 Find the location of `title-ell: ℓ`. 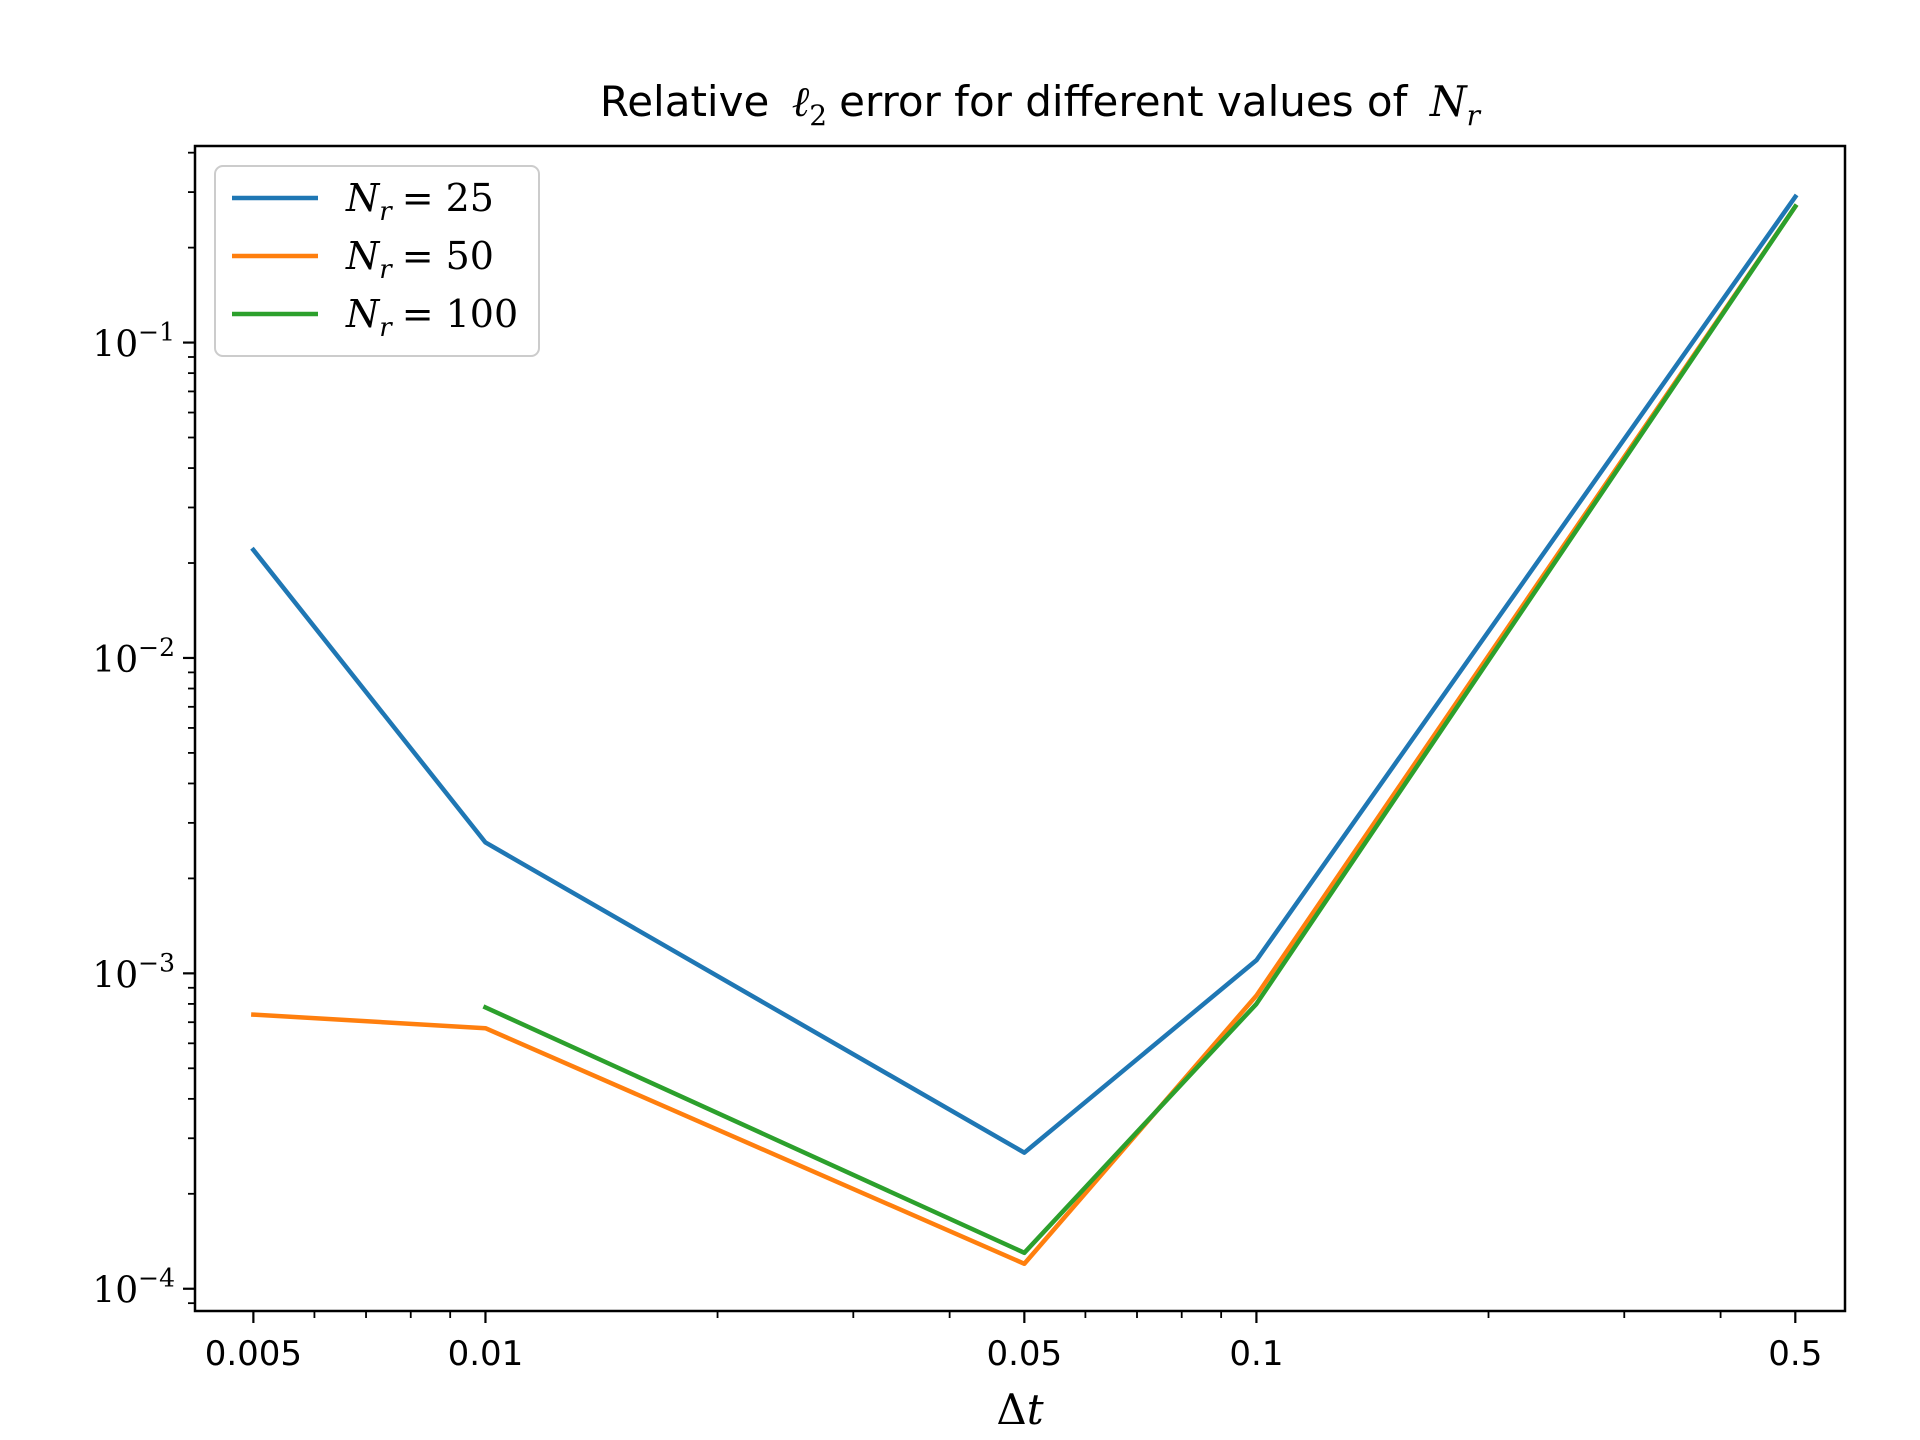

title-ell: ℓ is located at coordinates (801, 101).